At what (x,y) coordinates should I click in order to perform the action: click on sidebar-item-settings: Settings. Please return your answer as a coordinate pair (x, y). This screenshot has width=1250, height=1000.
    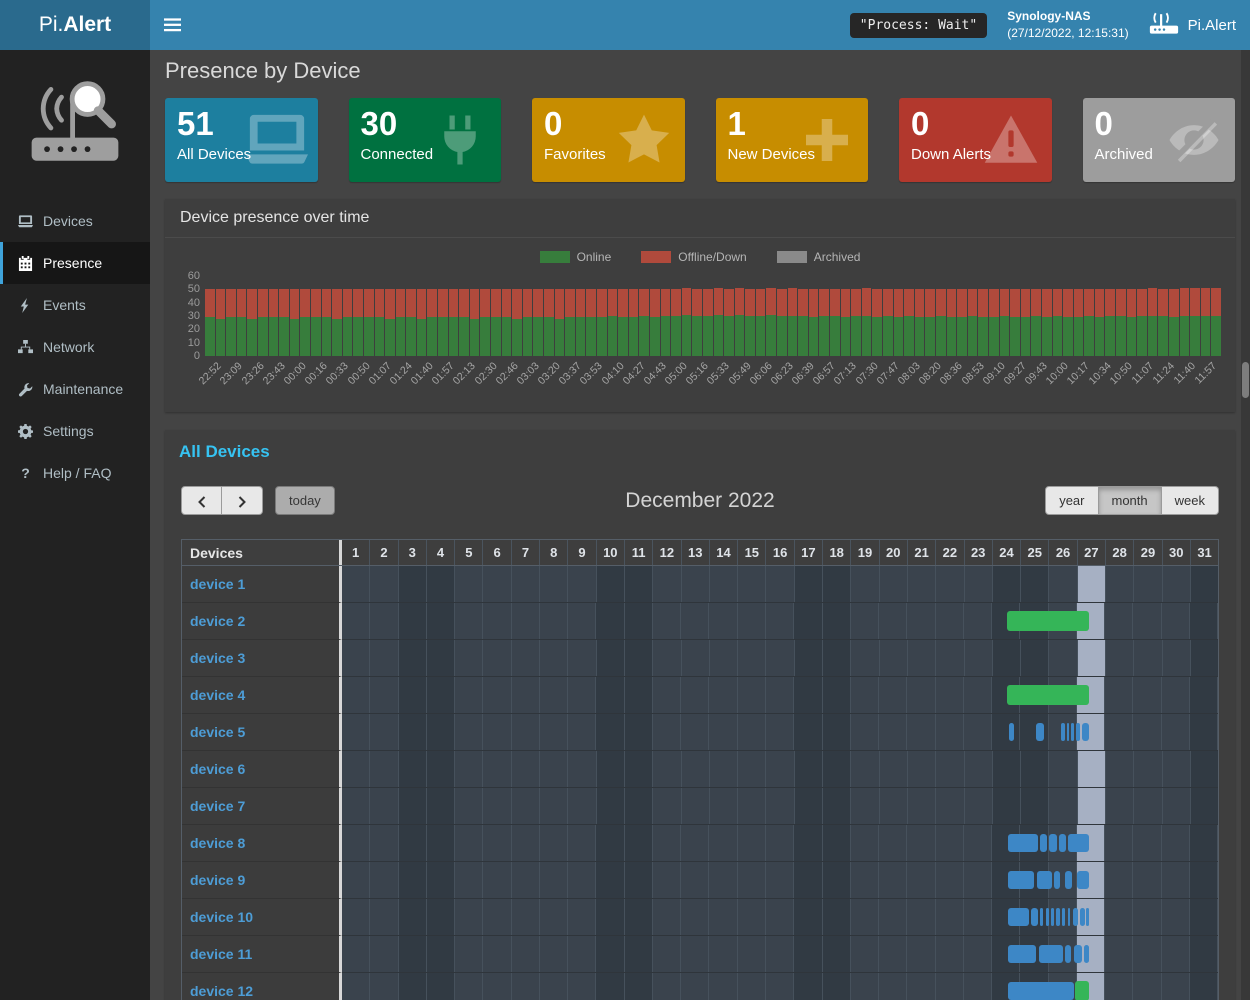
    Looking at the image, I should click on (75, 431).